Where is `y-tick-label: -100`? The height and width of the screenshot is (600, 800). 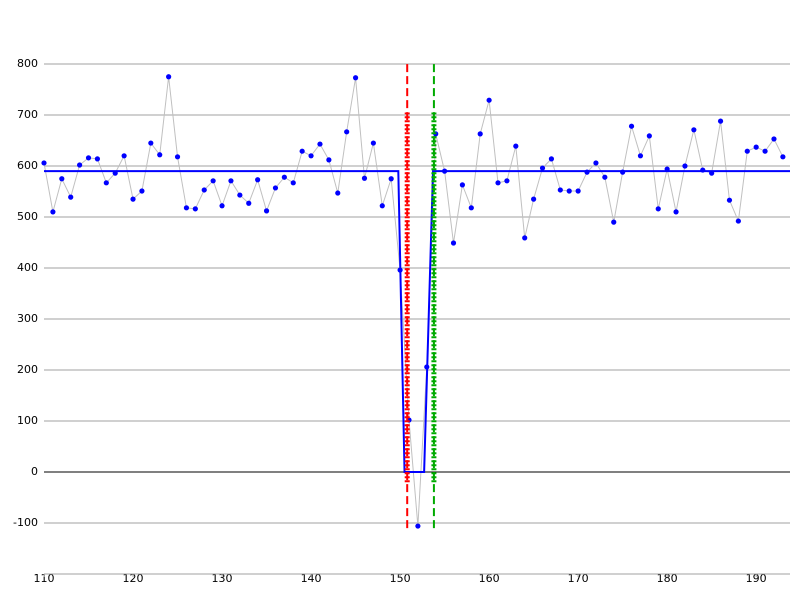
y-tick-label: -100 is located at coordinates (25, 522).